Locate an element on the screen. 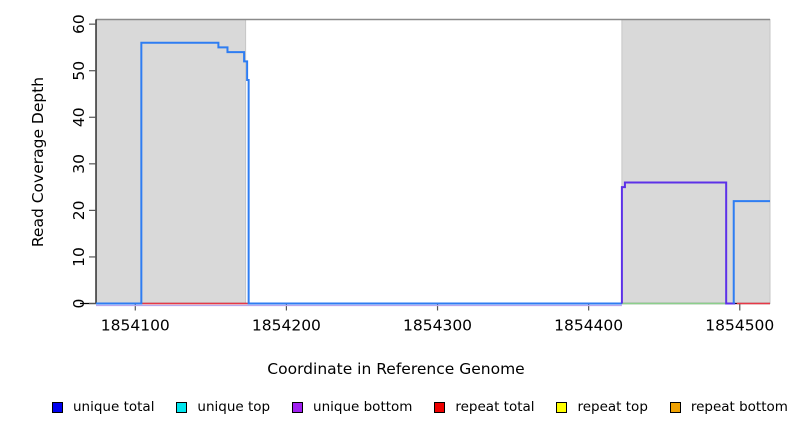  legend-item-repeat-total: repeat total is located at coordinates (484, 407).